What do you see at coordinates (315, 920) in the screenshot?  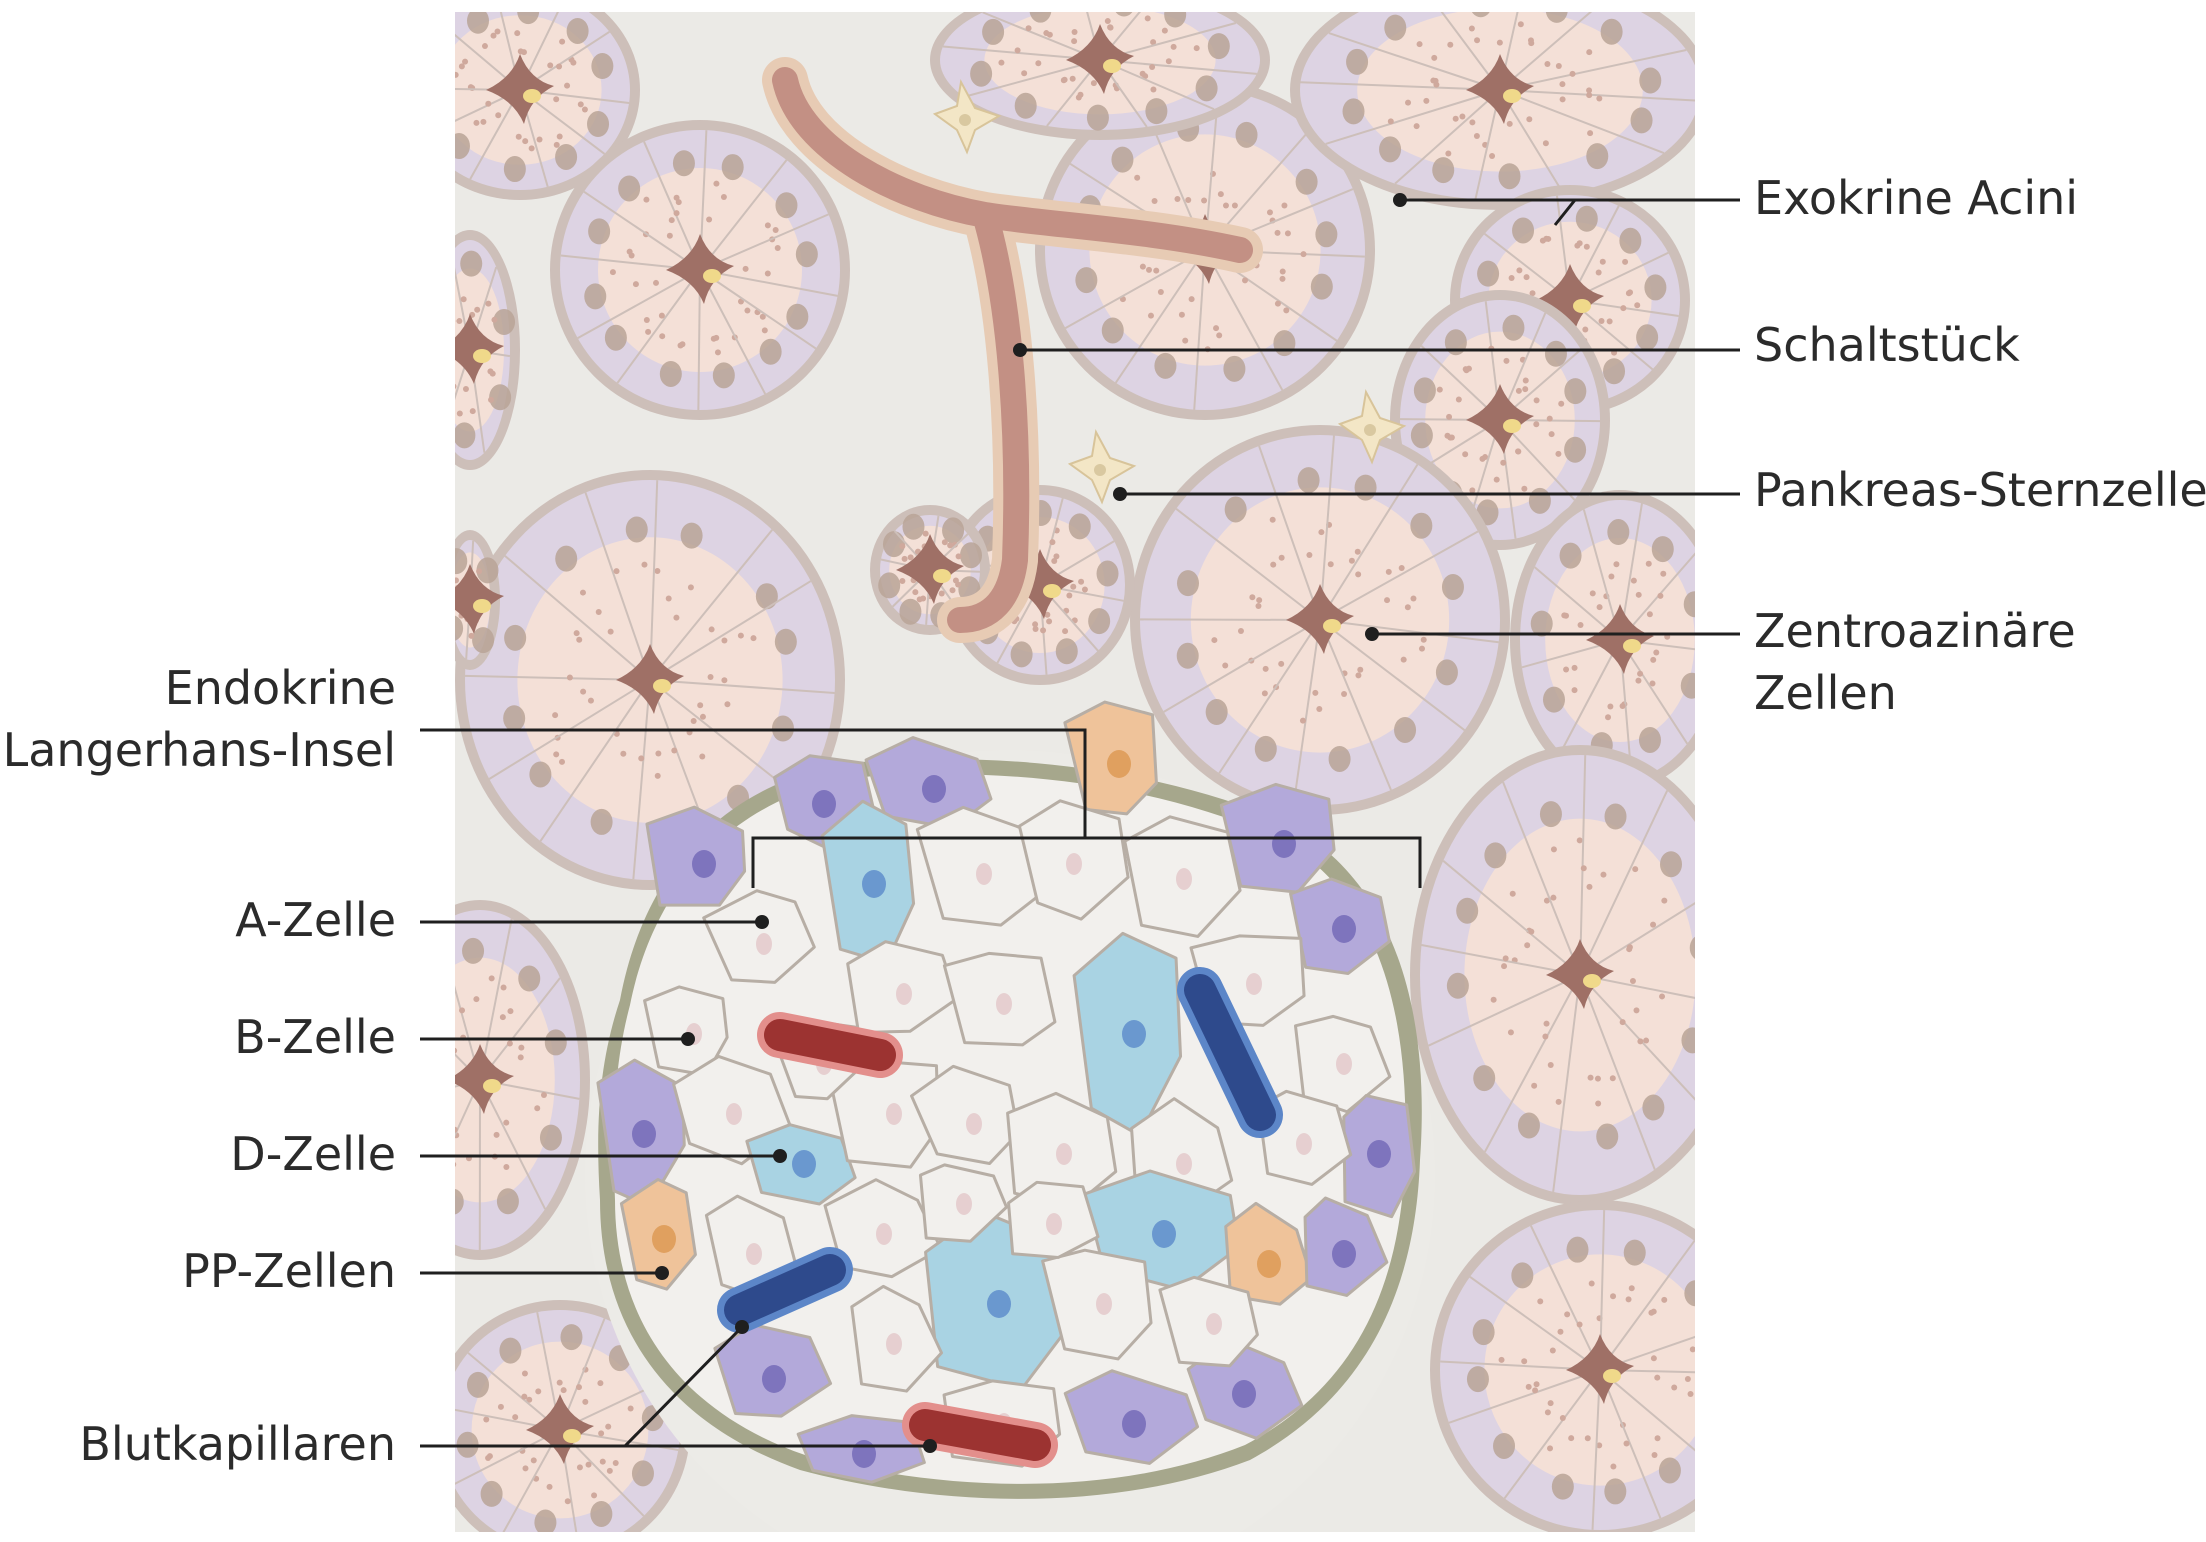 I see `label-a-zelle: A-Zelle` at bounding box center [315, 920].